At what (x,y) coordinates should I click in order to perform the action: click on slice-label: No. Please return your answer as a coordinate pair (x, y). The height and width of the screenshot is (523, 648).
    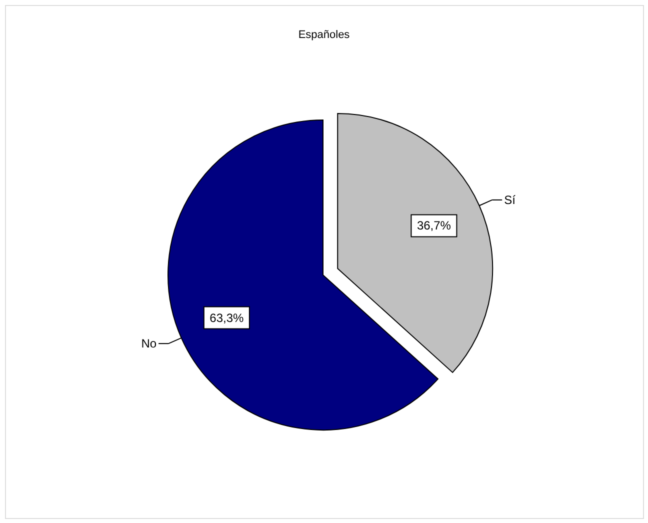
    Looking at the image, I should click on (149, 343).